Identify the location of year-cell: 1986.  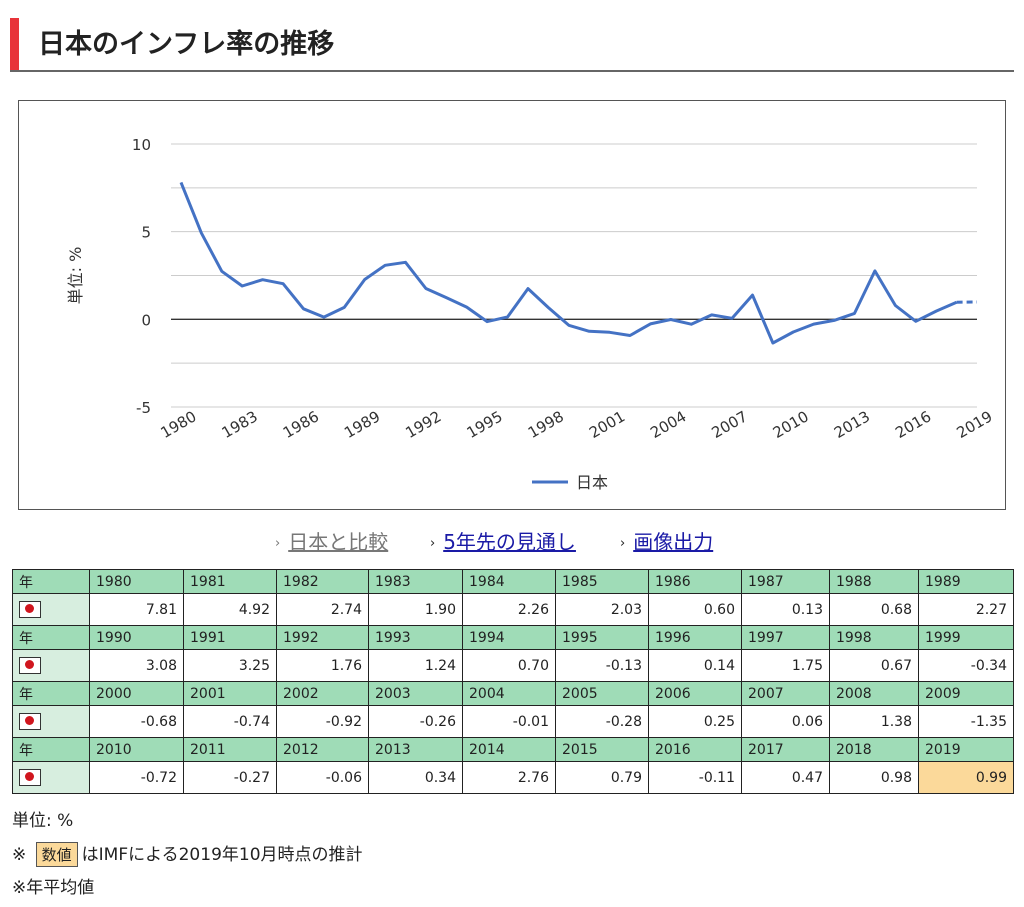
(695, 581).